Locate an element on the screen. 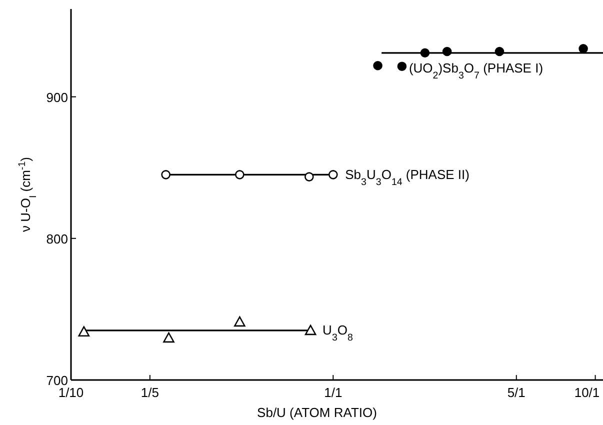 Image resolution: width=603 pixels, height=425 pixels. x-tick-label: 1/1 is located at coordinates (333, 392).